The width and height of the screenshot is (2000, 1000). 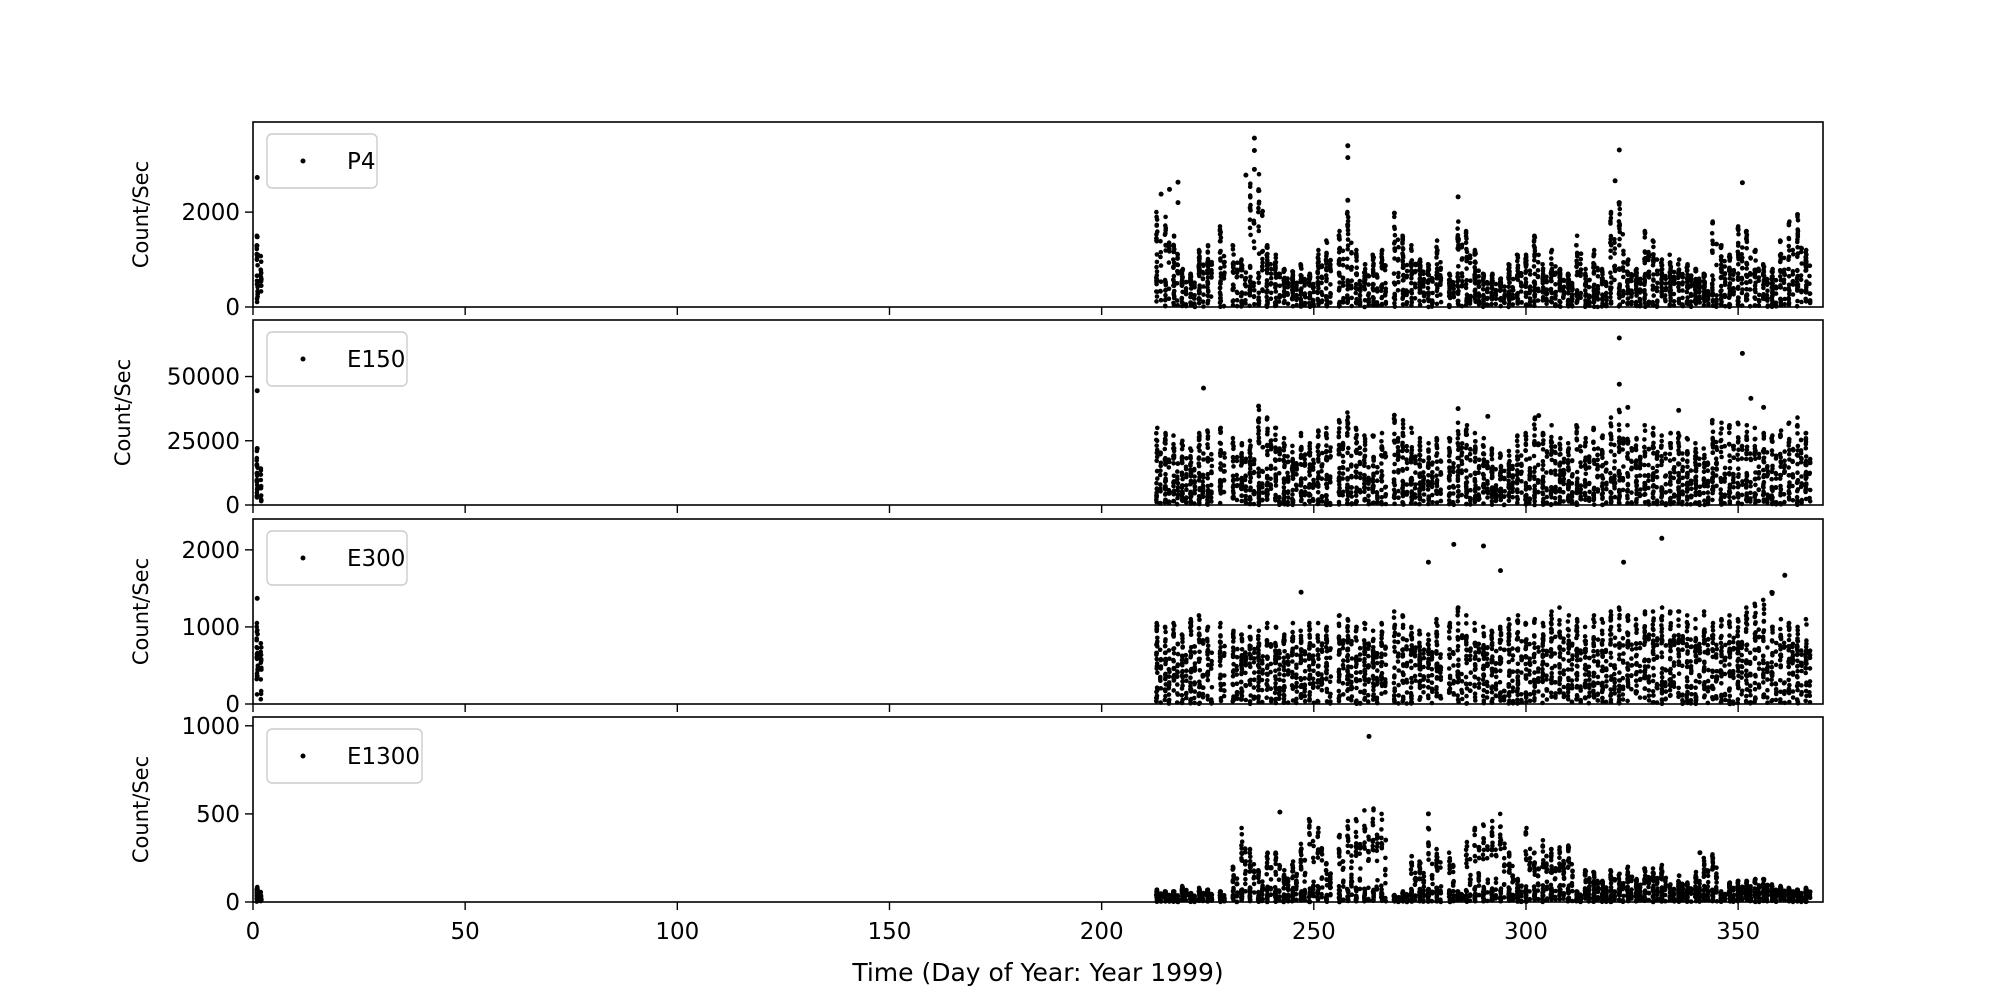 I want to click on data-point-outlier, so click(x=1619, y=203).